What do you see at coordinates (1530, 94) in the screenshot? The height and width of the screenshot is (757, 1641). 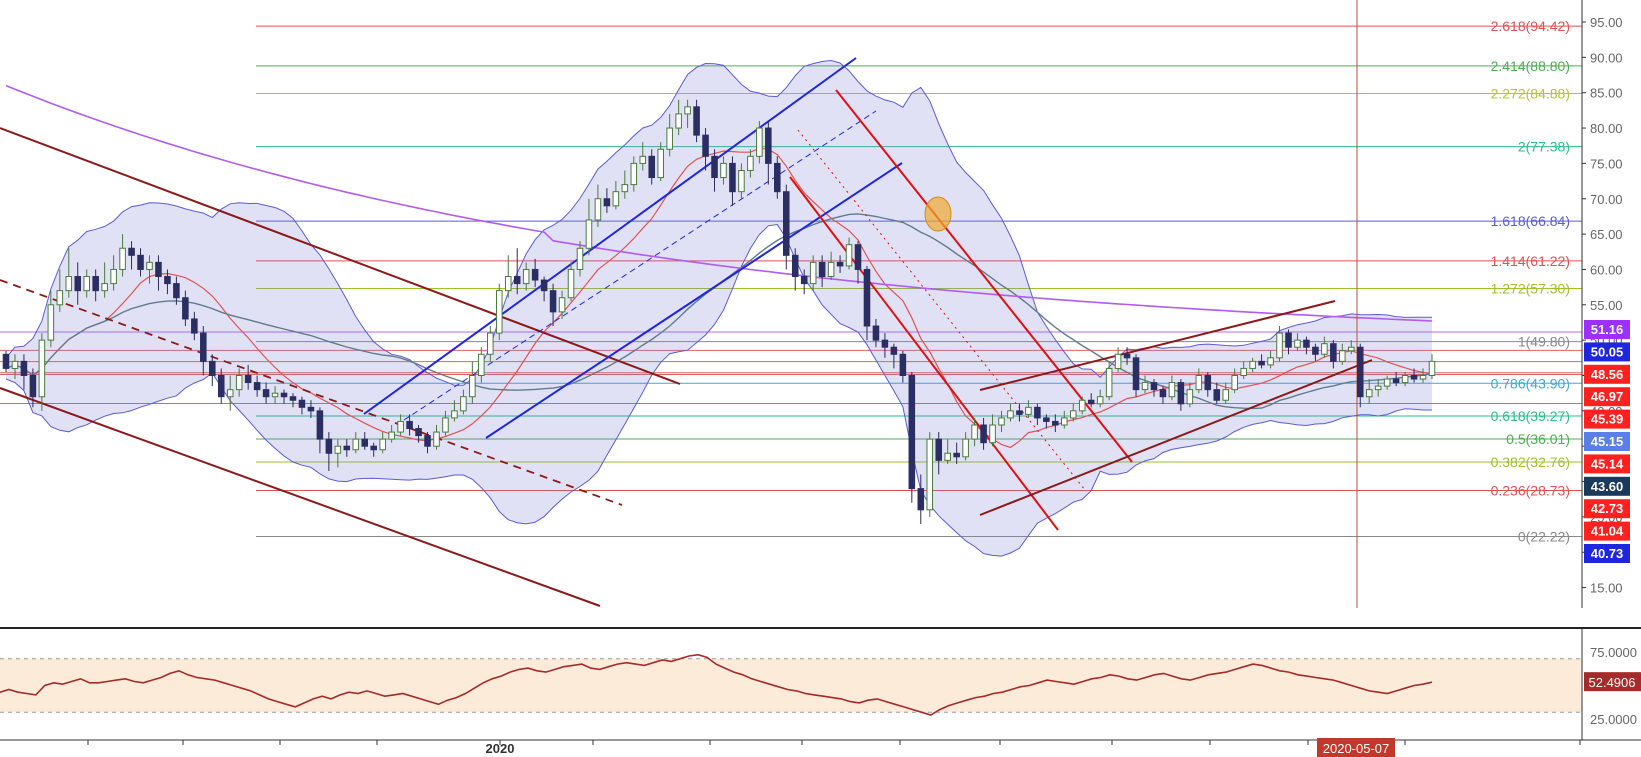 I see `fib-level-label: 2.272(84.88)` at bounding box center [1530, 94].